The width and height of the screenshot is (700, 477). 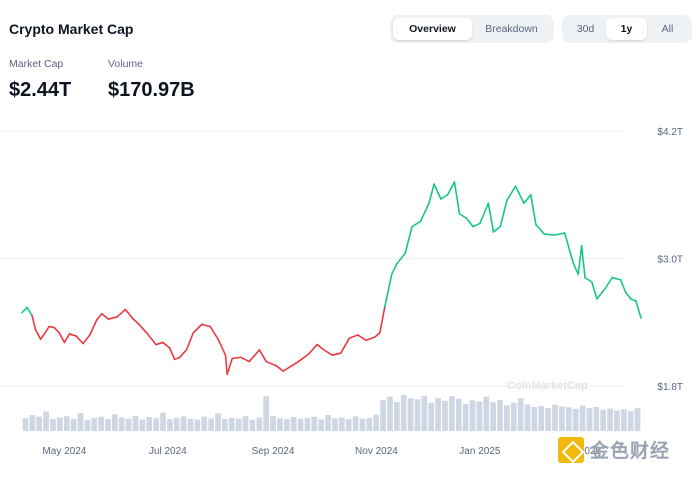 I want to click on volume-stat: Volume $170.97B, so click(x=151, y=80).